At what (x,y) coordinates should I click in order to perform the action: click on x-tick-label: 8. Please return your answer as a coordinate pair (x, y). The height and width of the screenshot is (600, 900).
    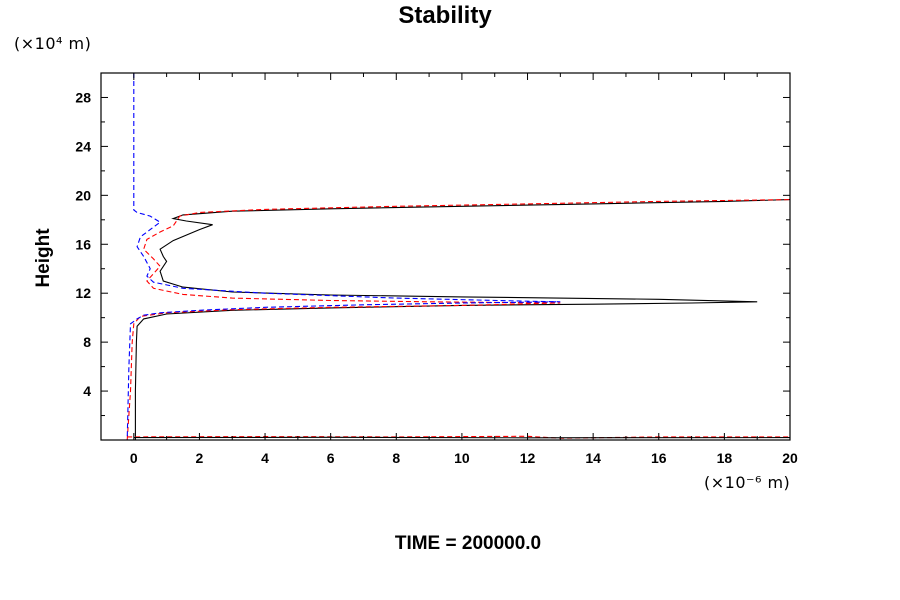
    Looking at the image, I should click on (396, 458).